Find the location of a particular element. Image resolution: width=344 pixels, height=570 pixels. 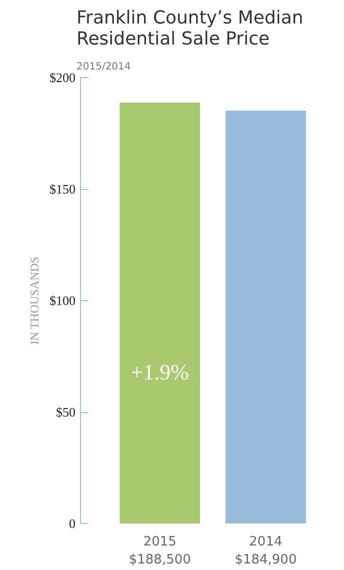

x-tick-label: 2015 is located at coordinates (159, 542).